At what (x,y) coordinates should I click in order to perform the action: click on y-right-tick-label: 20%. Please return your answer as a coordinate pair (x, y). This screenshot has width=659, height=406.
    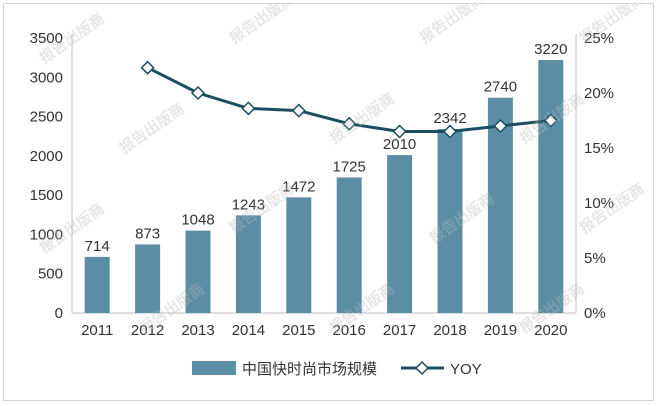
    Looking at the image, I should click on (599, 93).